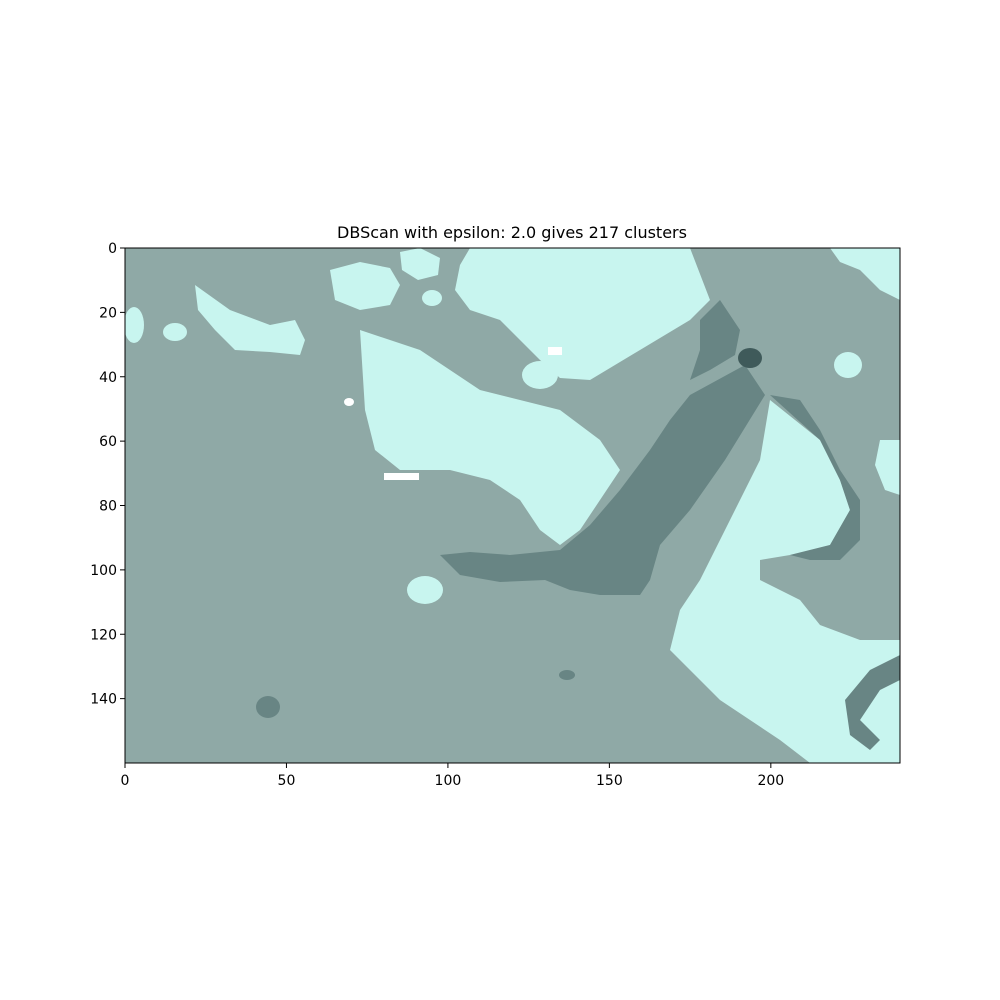 The height and width of the screenshot is (1000, 1000). I want to click on noise-speck-c, so click(349, 402).